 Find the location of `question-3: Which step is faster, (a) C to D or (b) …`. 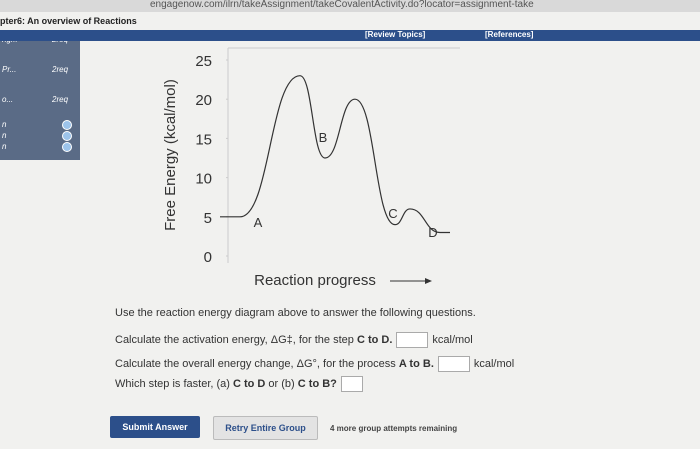

question-3: Which step is faster, (a) C to D or (b) … is located at coordinates (241, 384).